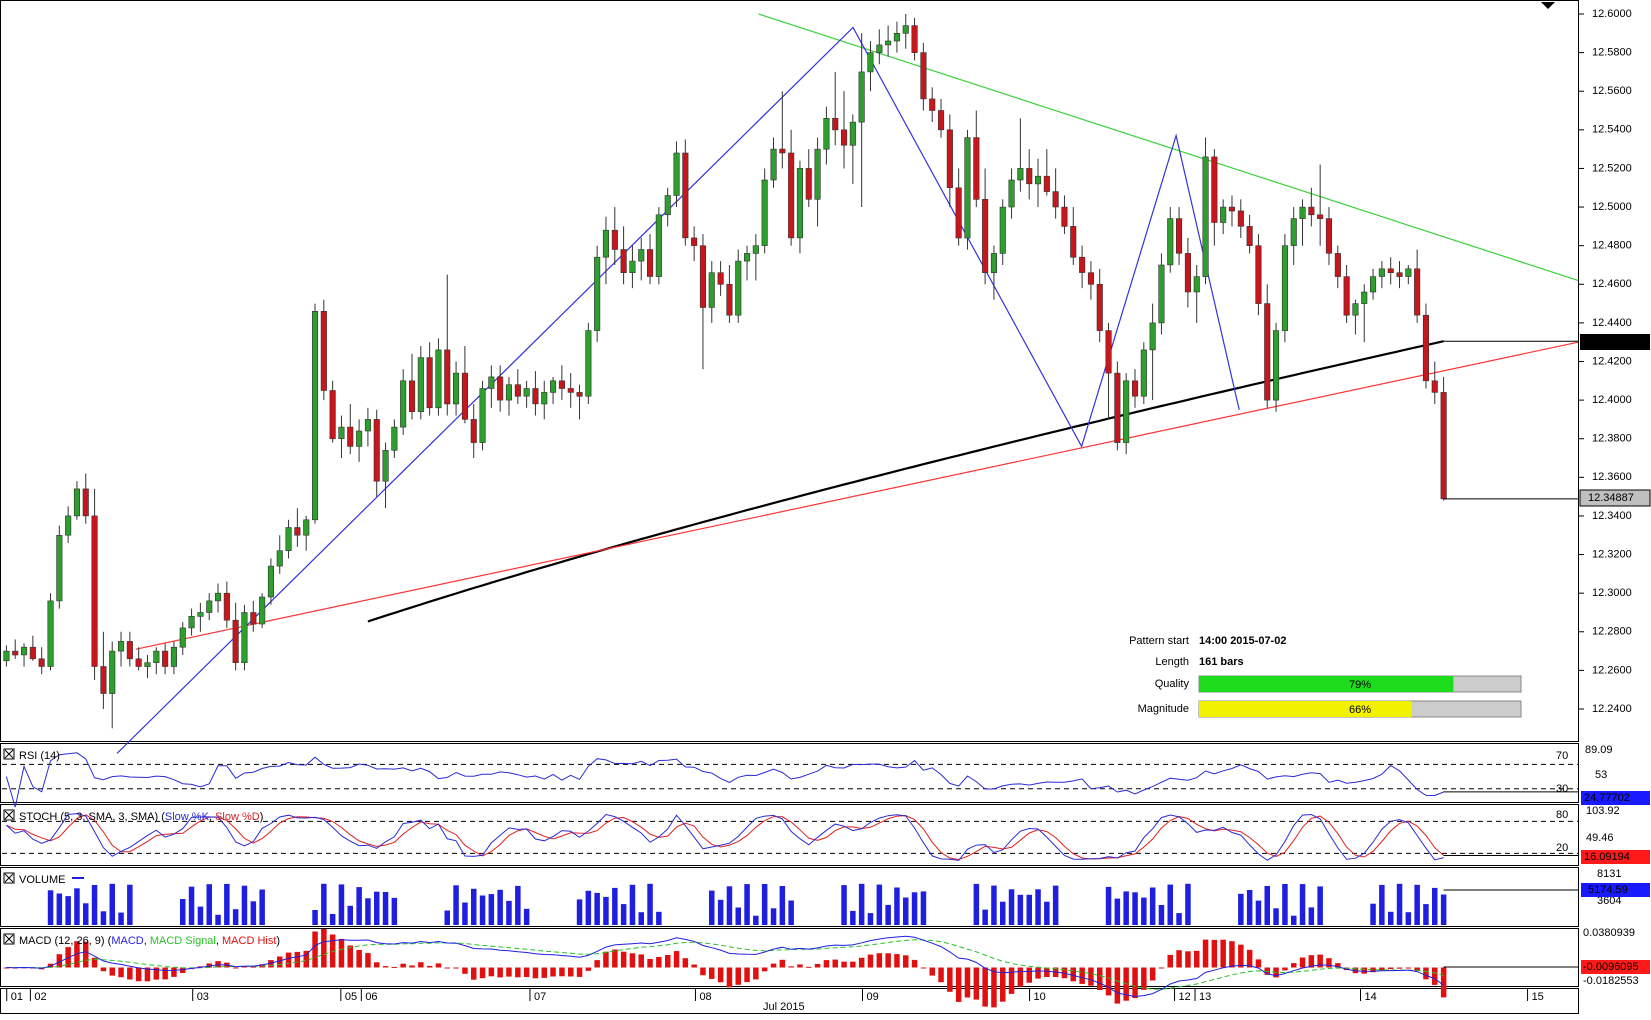 This screenshot has height=1020, width=1651. Describe the element at coordinates (790, 837) in the screenshot. I see `stoch-panel` at that location.